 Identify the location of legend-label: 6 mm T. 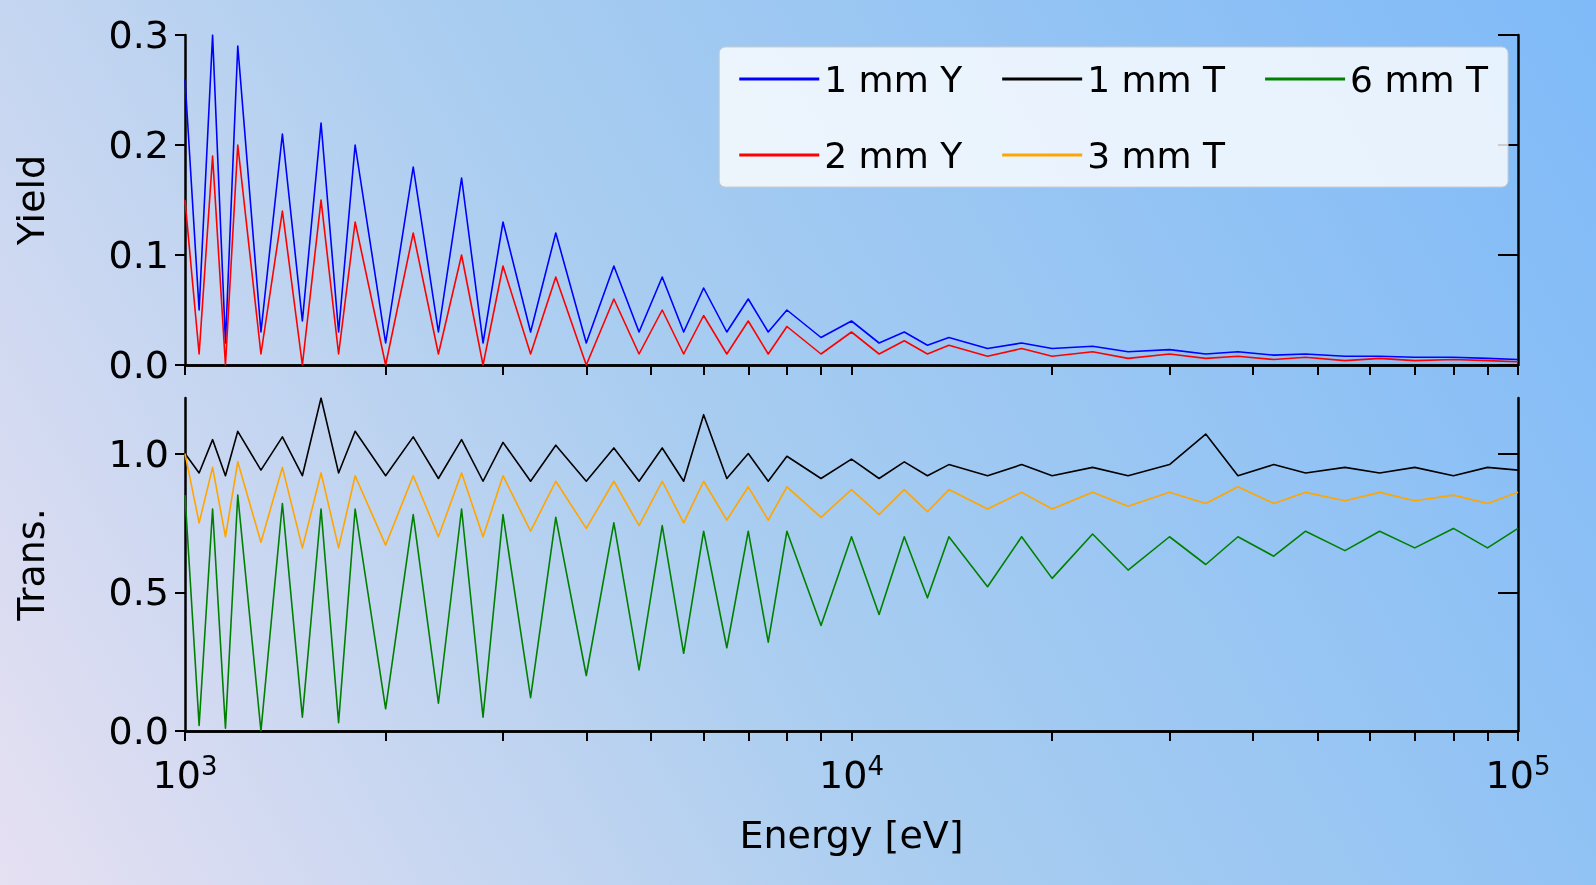
(1420, 79).